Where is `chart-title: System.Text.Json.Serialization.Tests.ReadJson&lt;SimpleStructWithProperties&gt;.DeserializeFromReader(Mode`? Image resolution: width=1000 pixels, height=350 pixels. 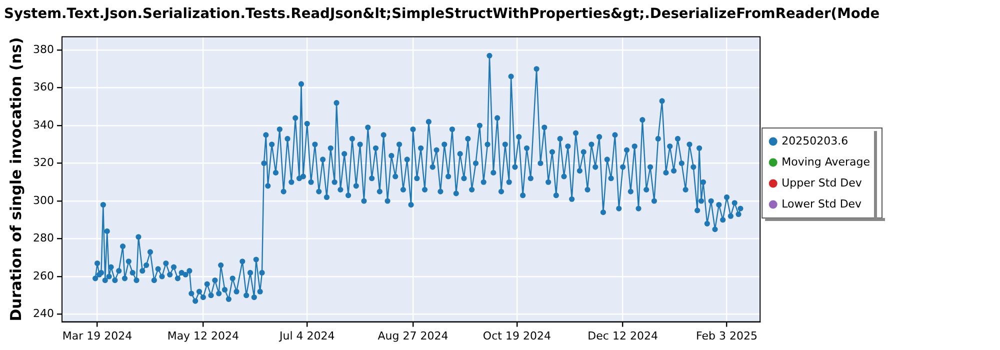 chart-title: System.Text.Json.Serialization.Tests.ReadJson&lt;SimpleStructWithProperties&gt;.DeserializeFromReader(Mode is located at coordinates (442, 14).